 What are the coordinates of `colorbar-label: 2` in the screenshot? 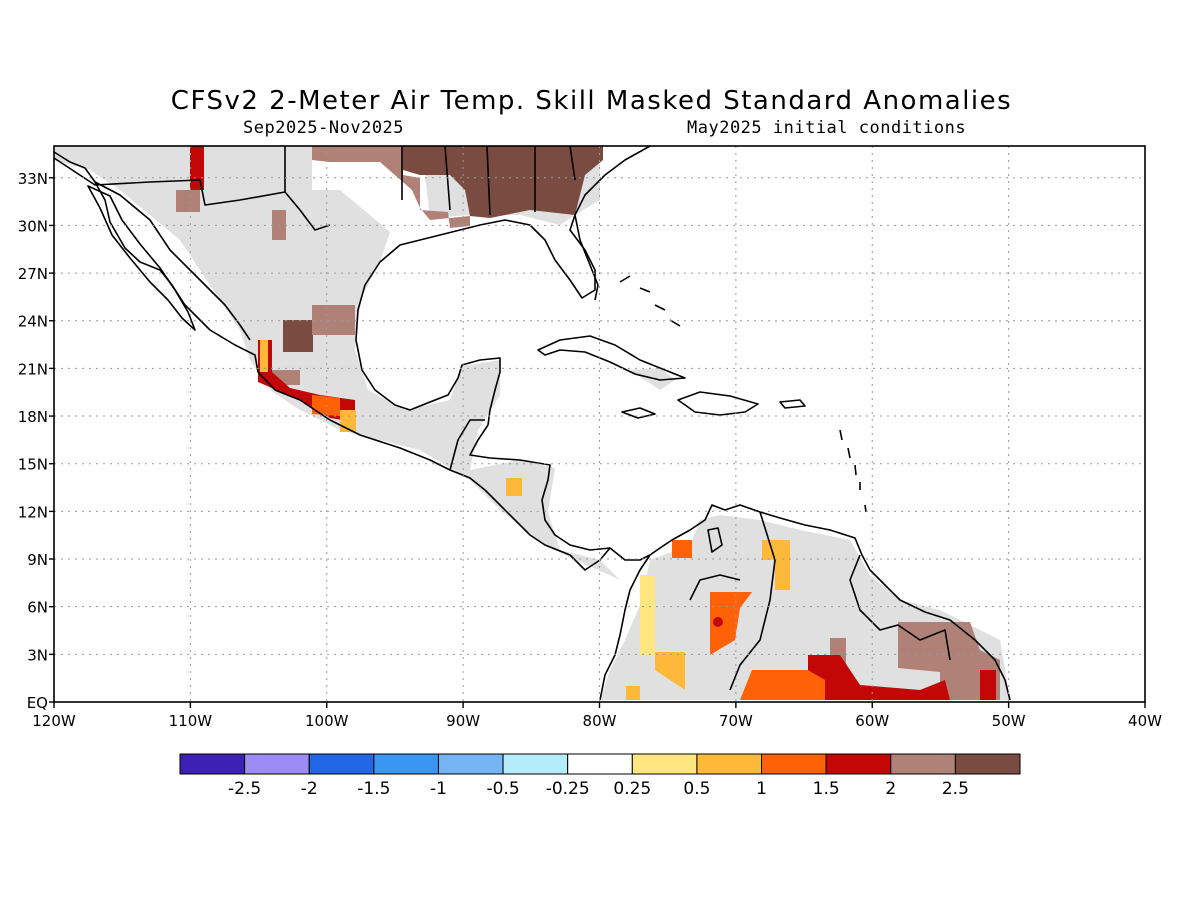 It's located at (890, 789).